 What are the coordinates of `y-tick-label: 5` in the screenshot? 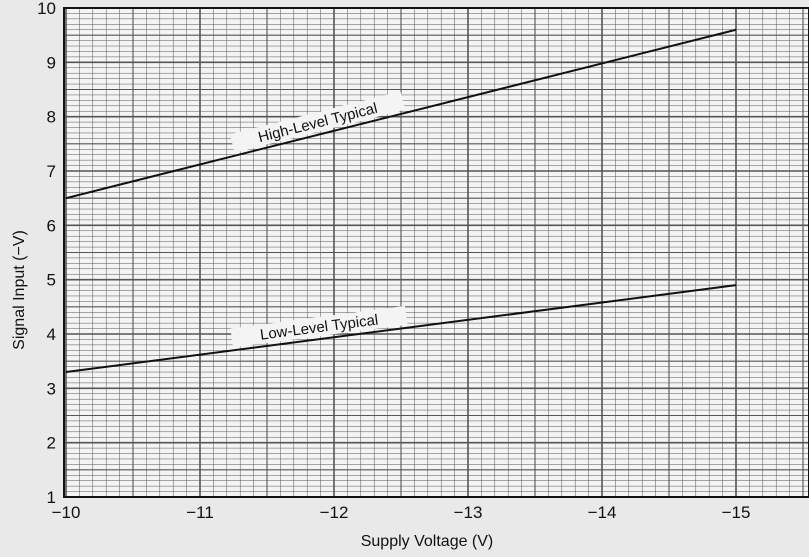 It's located at (51, 280).